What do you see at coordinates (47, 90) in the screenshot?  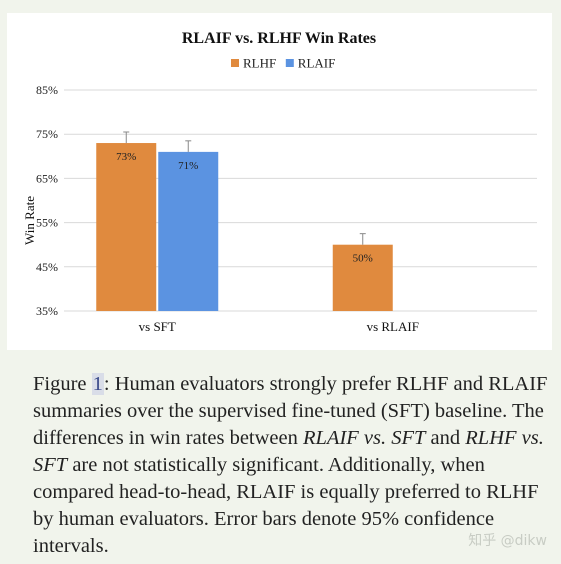 I see `y-tick-label-85: 85%` at bounding box center [47, 90].